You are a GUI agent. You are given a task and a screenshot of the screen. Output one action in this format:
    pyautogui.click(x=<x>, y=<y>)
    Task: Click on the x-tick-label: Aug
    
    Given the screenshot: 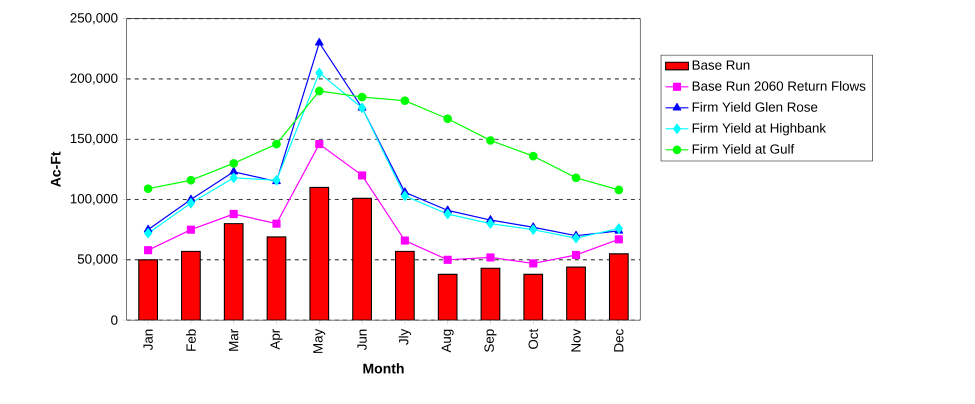 What is the action you would take?
    pyautogui.click(x=448, y=341)
    